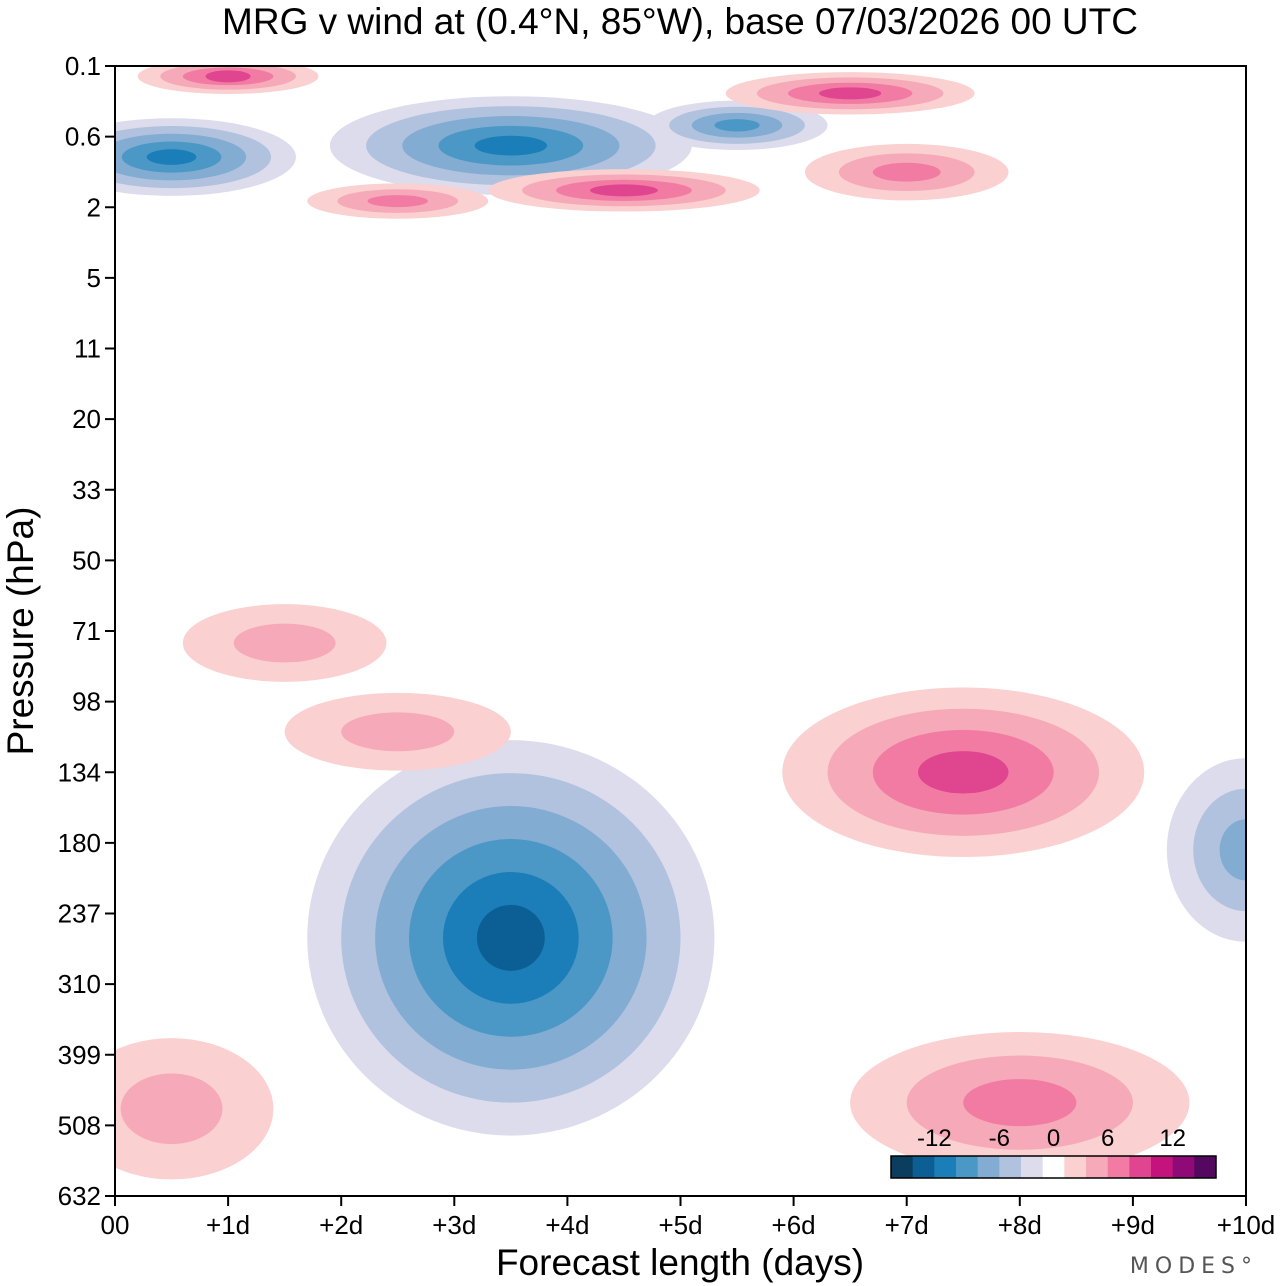  I want to click on y-tick-label: 5, so click(94, 278).